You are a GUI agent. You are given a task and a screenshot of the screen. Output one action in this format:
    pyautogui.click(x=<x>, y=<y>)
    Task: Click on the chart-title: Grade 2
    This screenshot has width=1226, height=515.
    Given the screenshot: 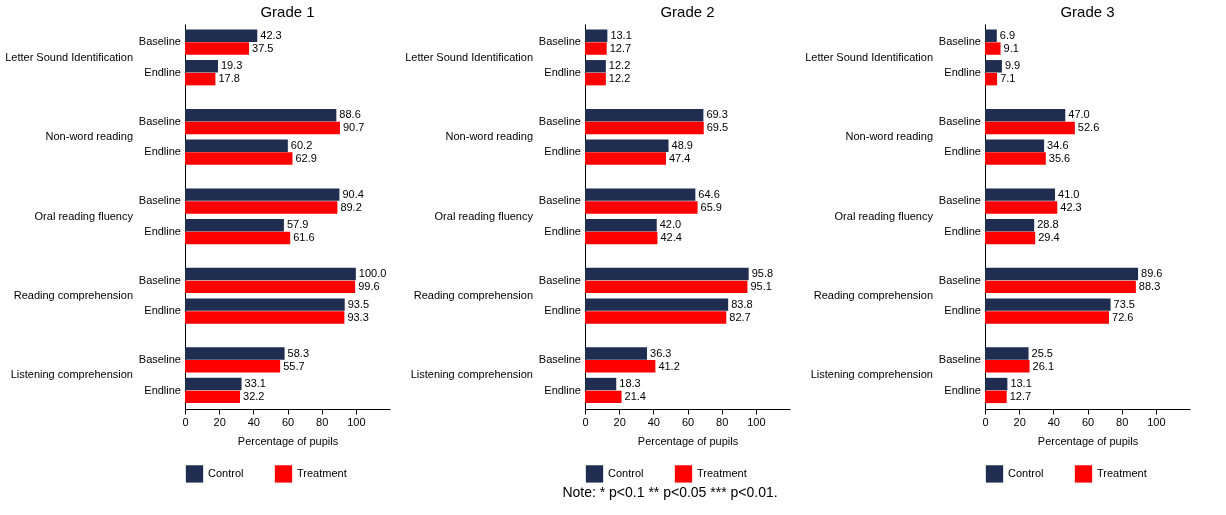 What is the action you would take?
    pyautogui.click(x=687, y=11)
    